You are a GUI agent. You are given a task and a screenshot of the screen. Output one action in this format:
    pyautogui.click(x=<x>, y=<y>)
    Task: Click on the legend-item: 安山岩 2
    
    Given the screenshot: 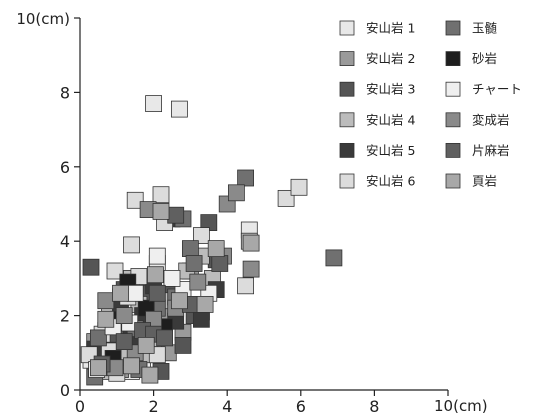 What is the action you would take?
    pyautogui.click(x=377, y=58)
    